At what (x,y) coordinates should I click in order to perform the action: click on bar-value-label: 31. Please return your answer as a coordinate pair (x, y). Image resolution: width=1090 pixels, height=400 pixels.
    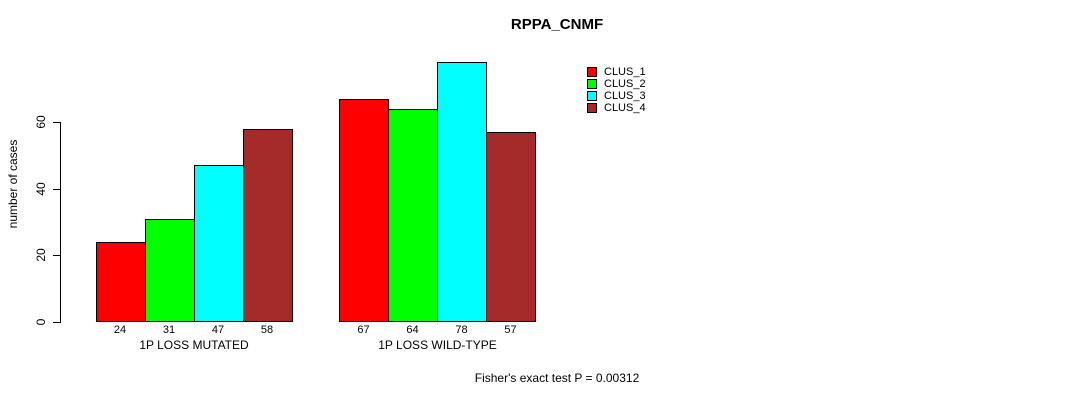
    Looking at the image, I should click on (169, 330).